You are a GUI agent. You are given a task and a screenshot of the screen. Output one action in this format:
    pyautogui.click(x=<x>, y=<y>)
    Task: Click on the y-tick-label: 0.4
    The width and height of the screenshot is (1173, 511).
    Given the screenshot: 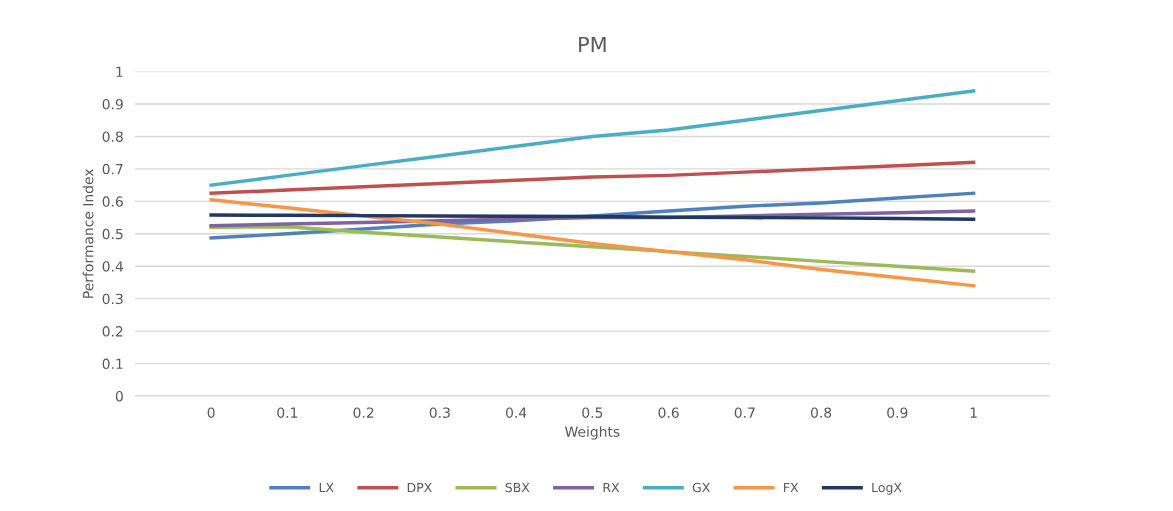 What is the action you would take?
    pyautogui.click(x=113, y=266)
    